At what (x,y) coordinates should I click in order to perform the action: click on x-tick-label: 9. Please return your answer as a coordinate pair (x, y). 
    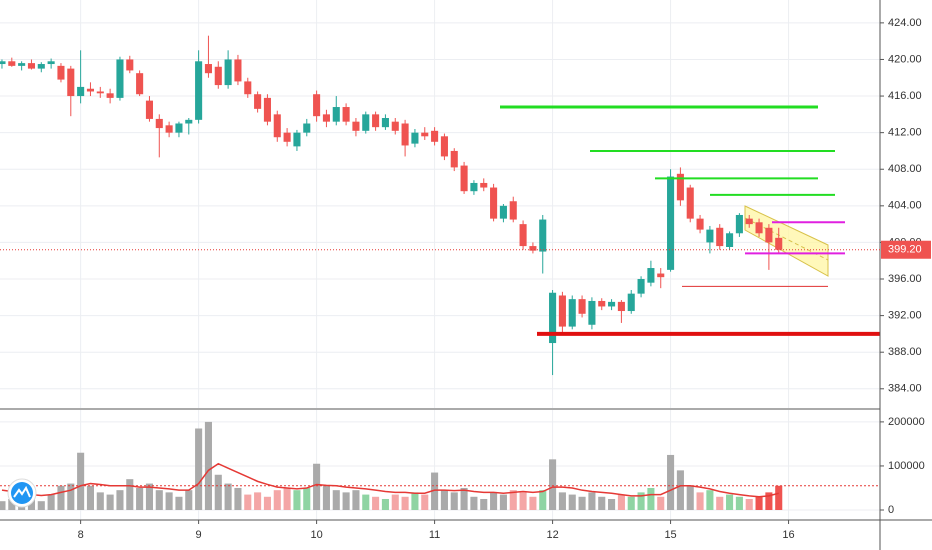
    Looking at the image, I should click on (199, 535).